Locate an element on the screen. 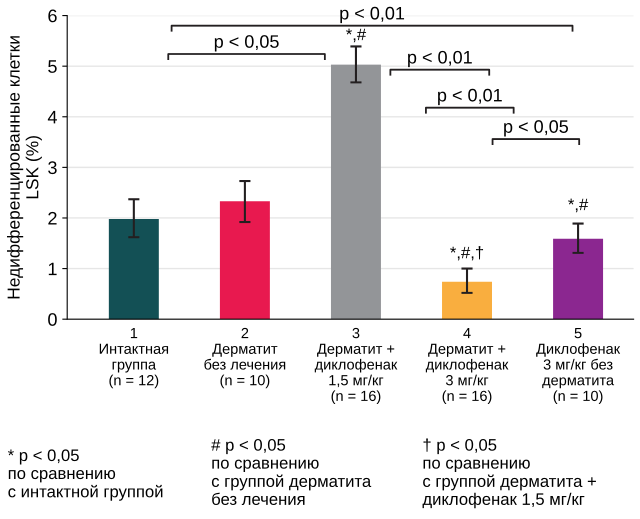  y-tick-label: 0 is located at coordinates (52, 319).